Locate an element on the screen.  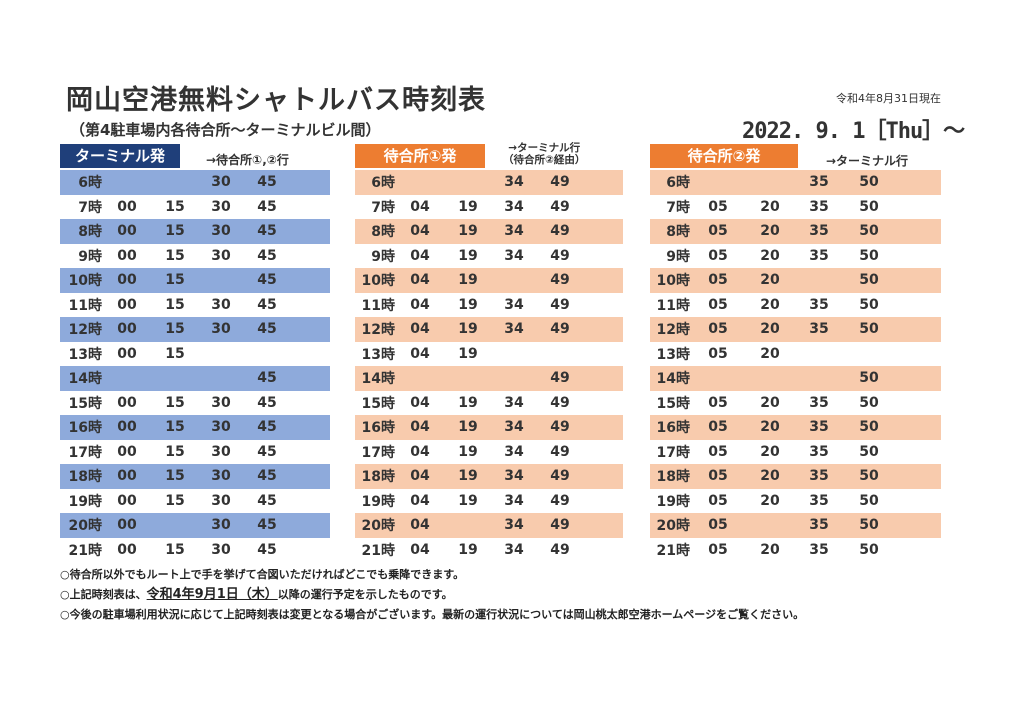
table-row: 9時 00 15 30 45 is located at coordinates (195, 255).